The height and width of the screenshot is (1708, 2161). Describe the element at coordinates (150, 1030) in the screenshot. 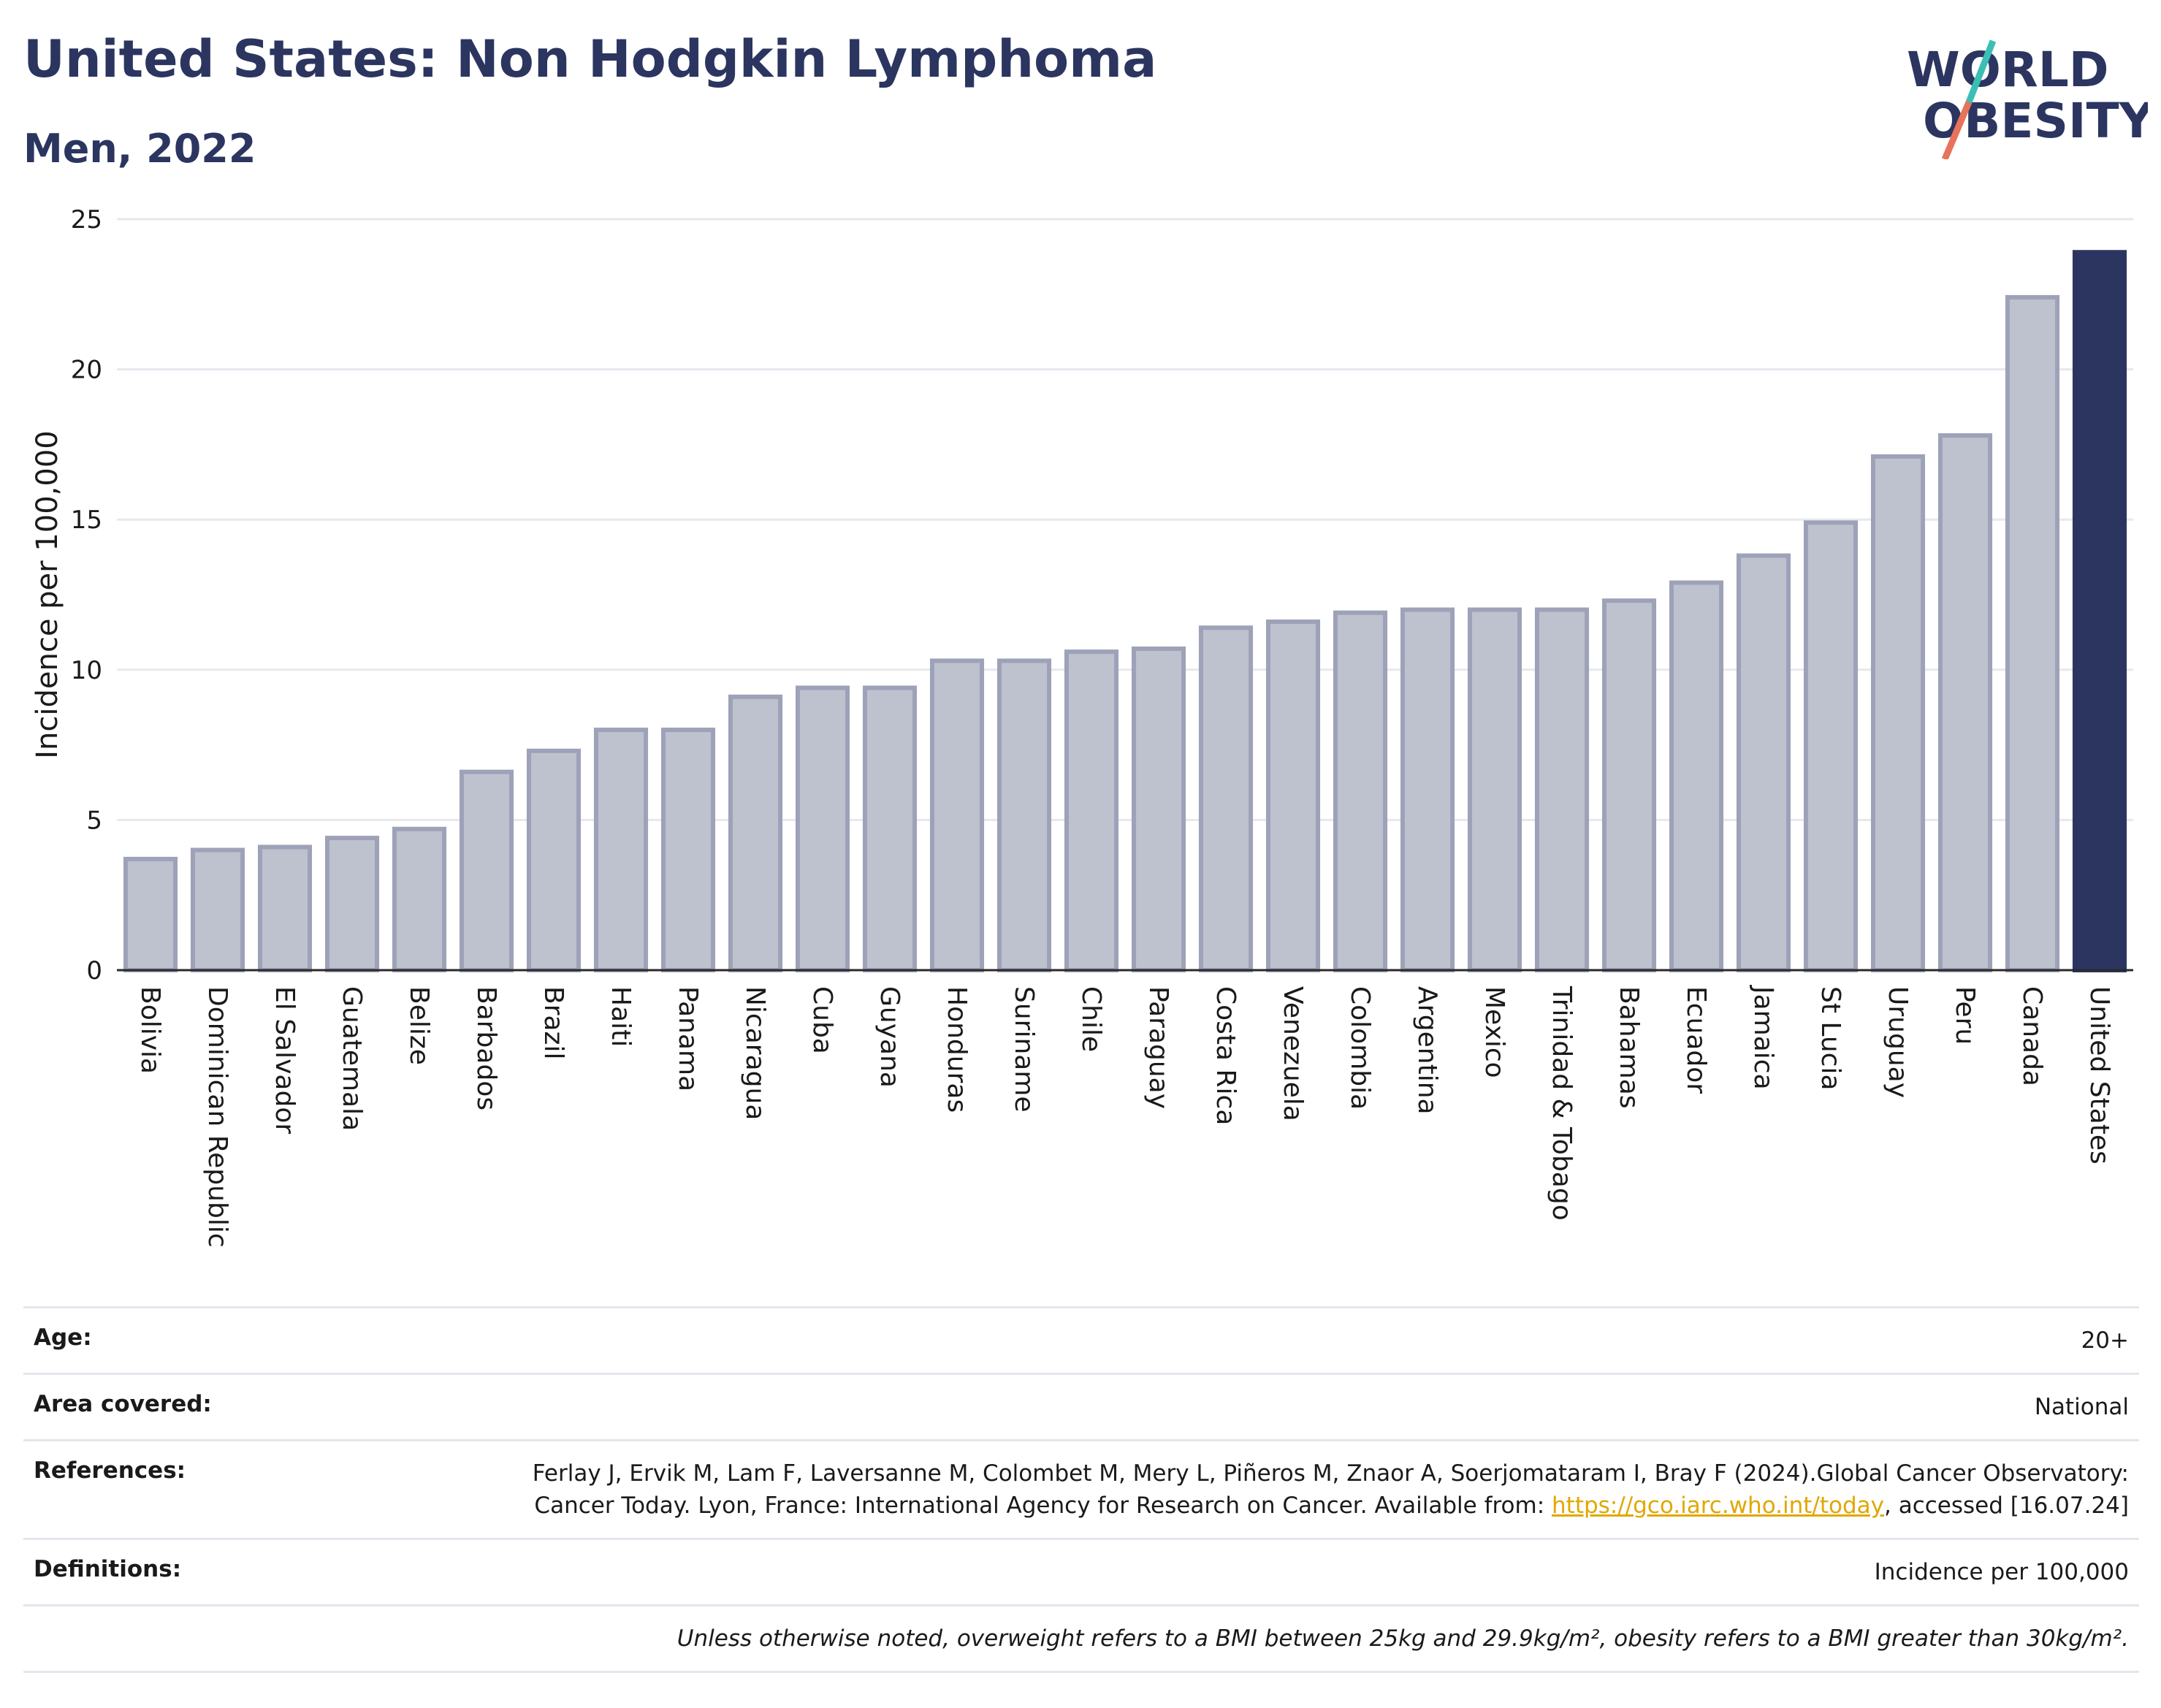

I see `x-tick-label: Bolivia` at that location.